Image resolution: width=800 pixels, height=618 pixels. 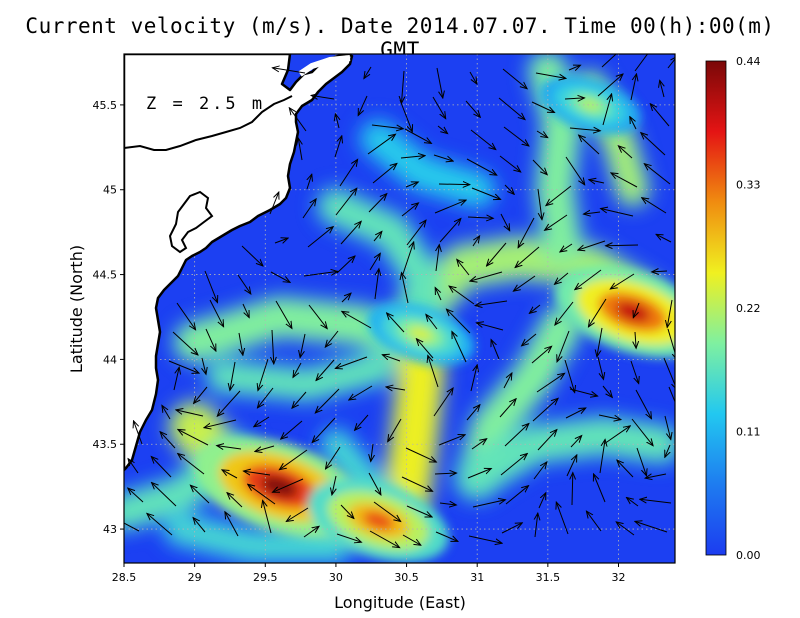 I want to click on y-tick-label: 44, so click(x=110, y=359).